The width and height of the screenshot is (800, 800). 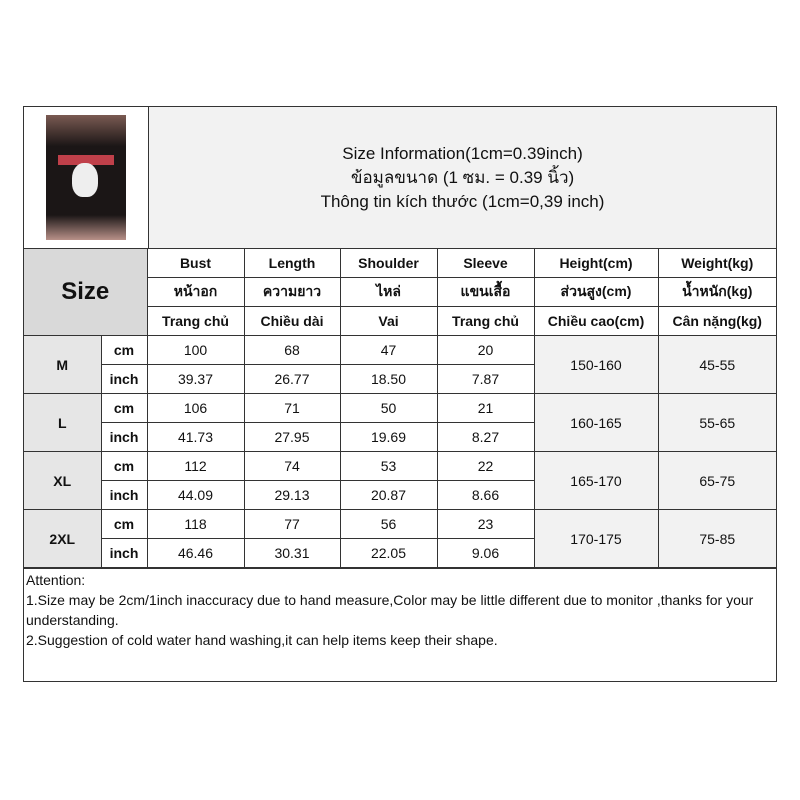 What do you see at coordinates (485, 553) in the screenshot?
I see `measurement-cell: 9.06` at bounding box center [485, 553].